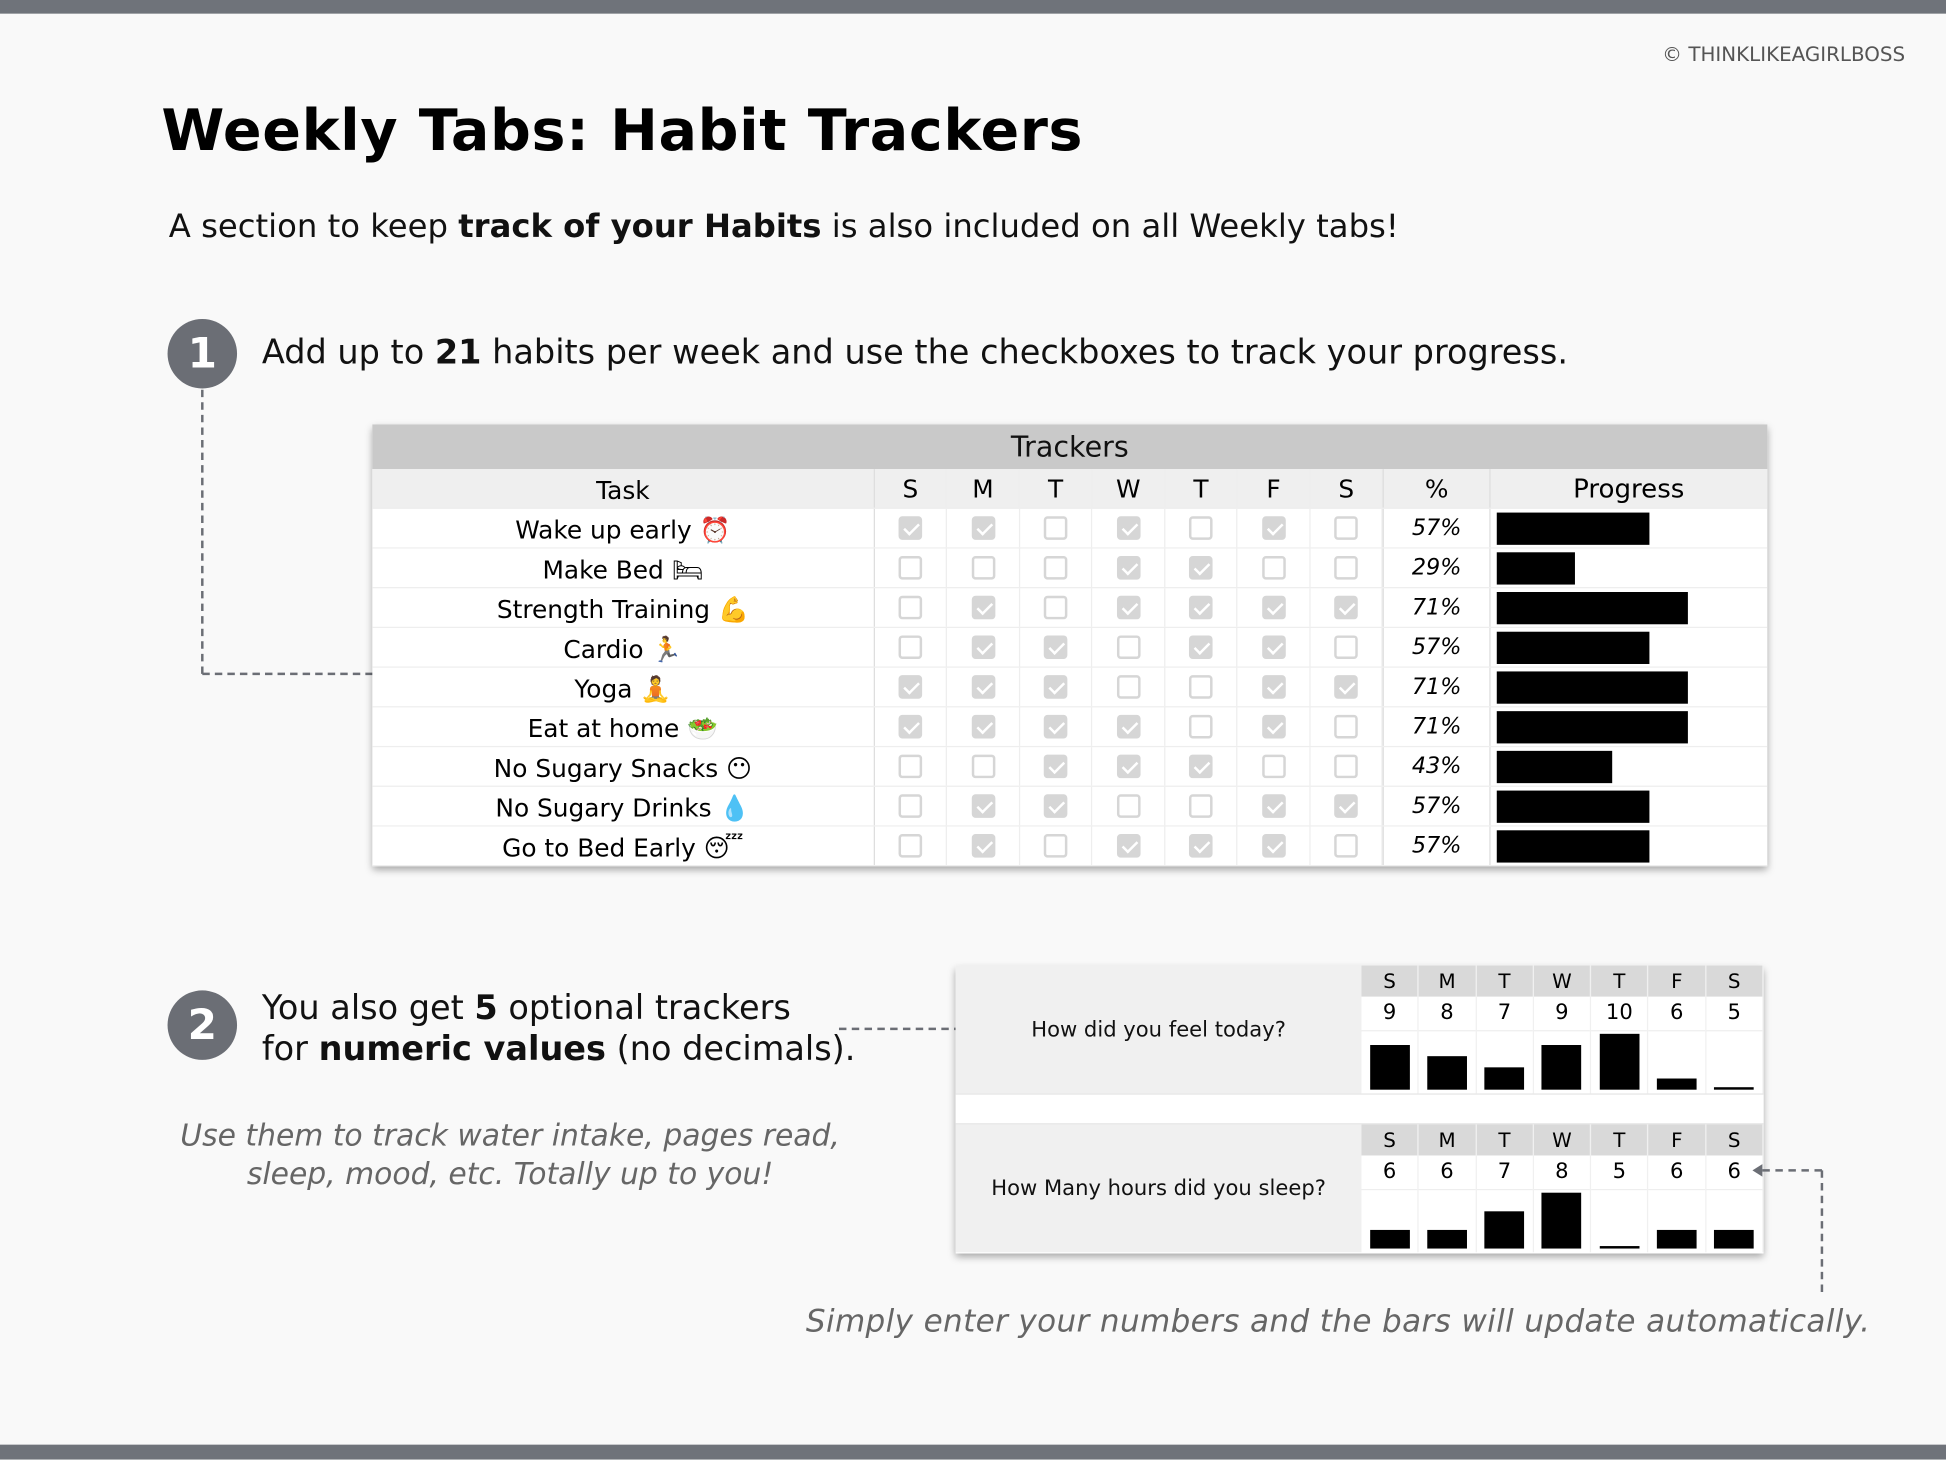 The image size is (1946, 1460). What do you see at coordinates (1573, 528) in the screenshot?
I see `progress-bar` at bounding box center [1573, 528].